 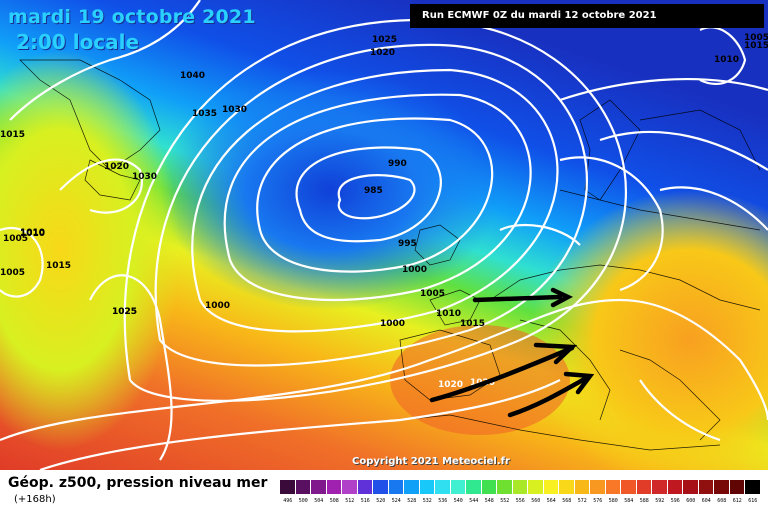 What do you see at coordinates (334, 501) in the screenshot?
I see `scale-label: 508` at bounding box center [334, 501].